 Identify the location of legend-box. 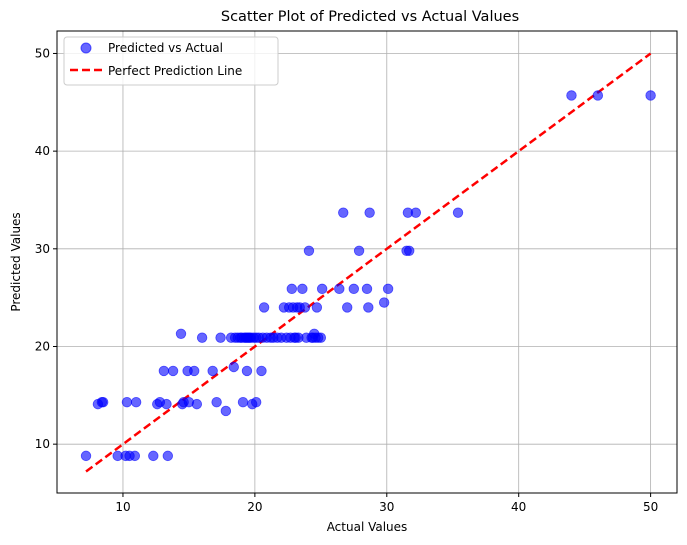
(171, 61).